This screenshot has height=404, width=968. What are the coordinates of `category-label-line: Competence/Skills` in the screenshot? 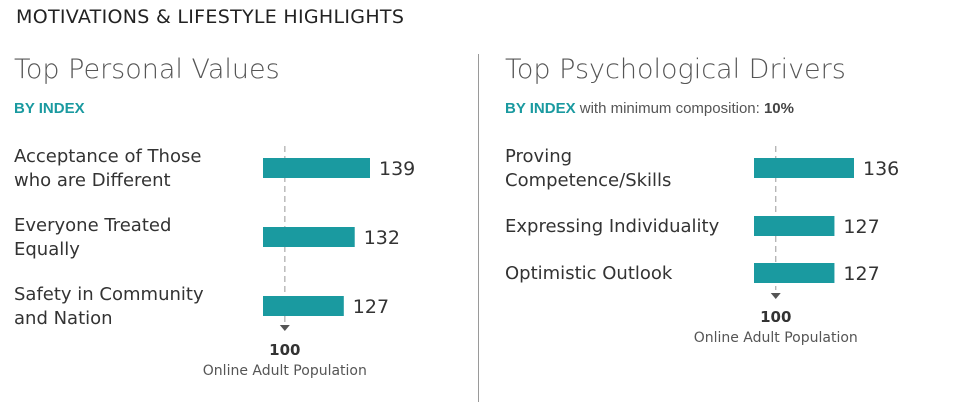 It's located at (588, 180).